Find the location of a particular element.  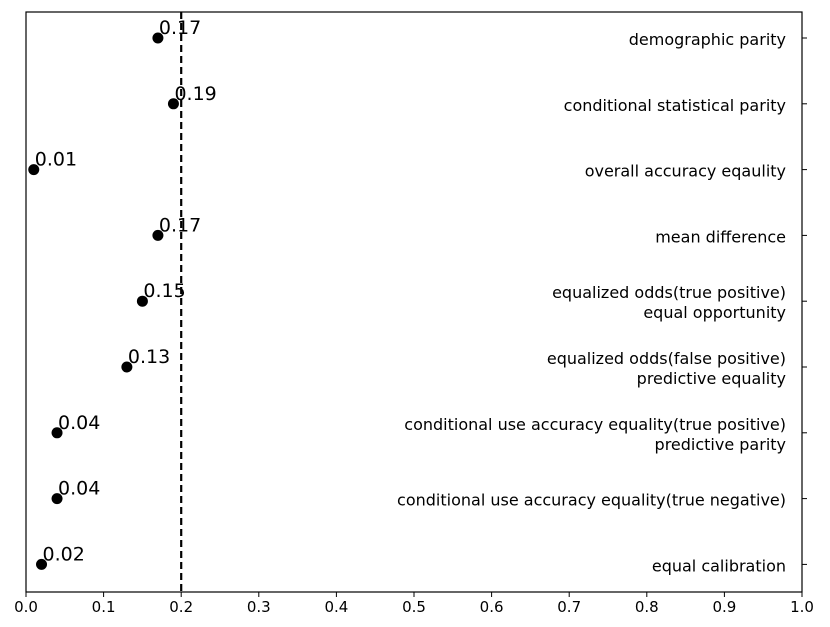

category-label: equalized odds(true positive) is located at coordinates (669, 292).